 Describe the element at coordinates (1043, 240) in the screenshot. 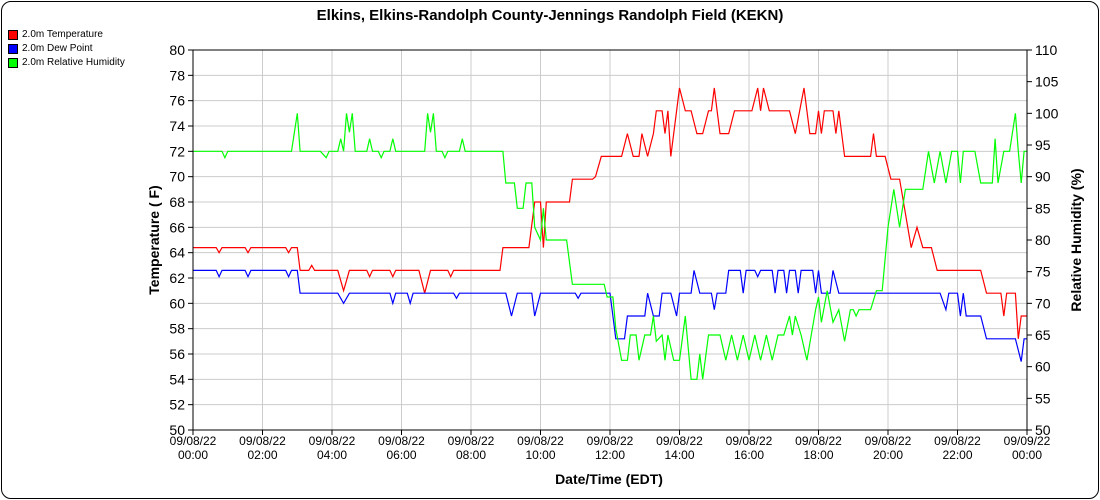

I see `y2-tick-label: 80` at that location.